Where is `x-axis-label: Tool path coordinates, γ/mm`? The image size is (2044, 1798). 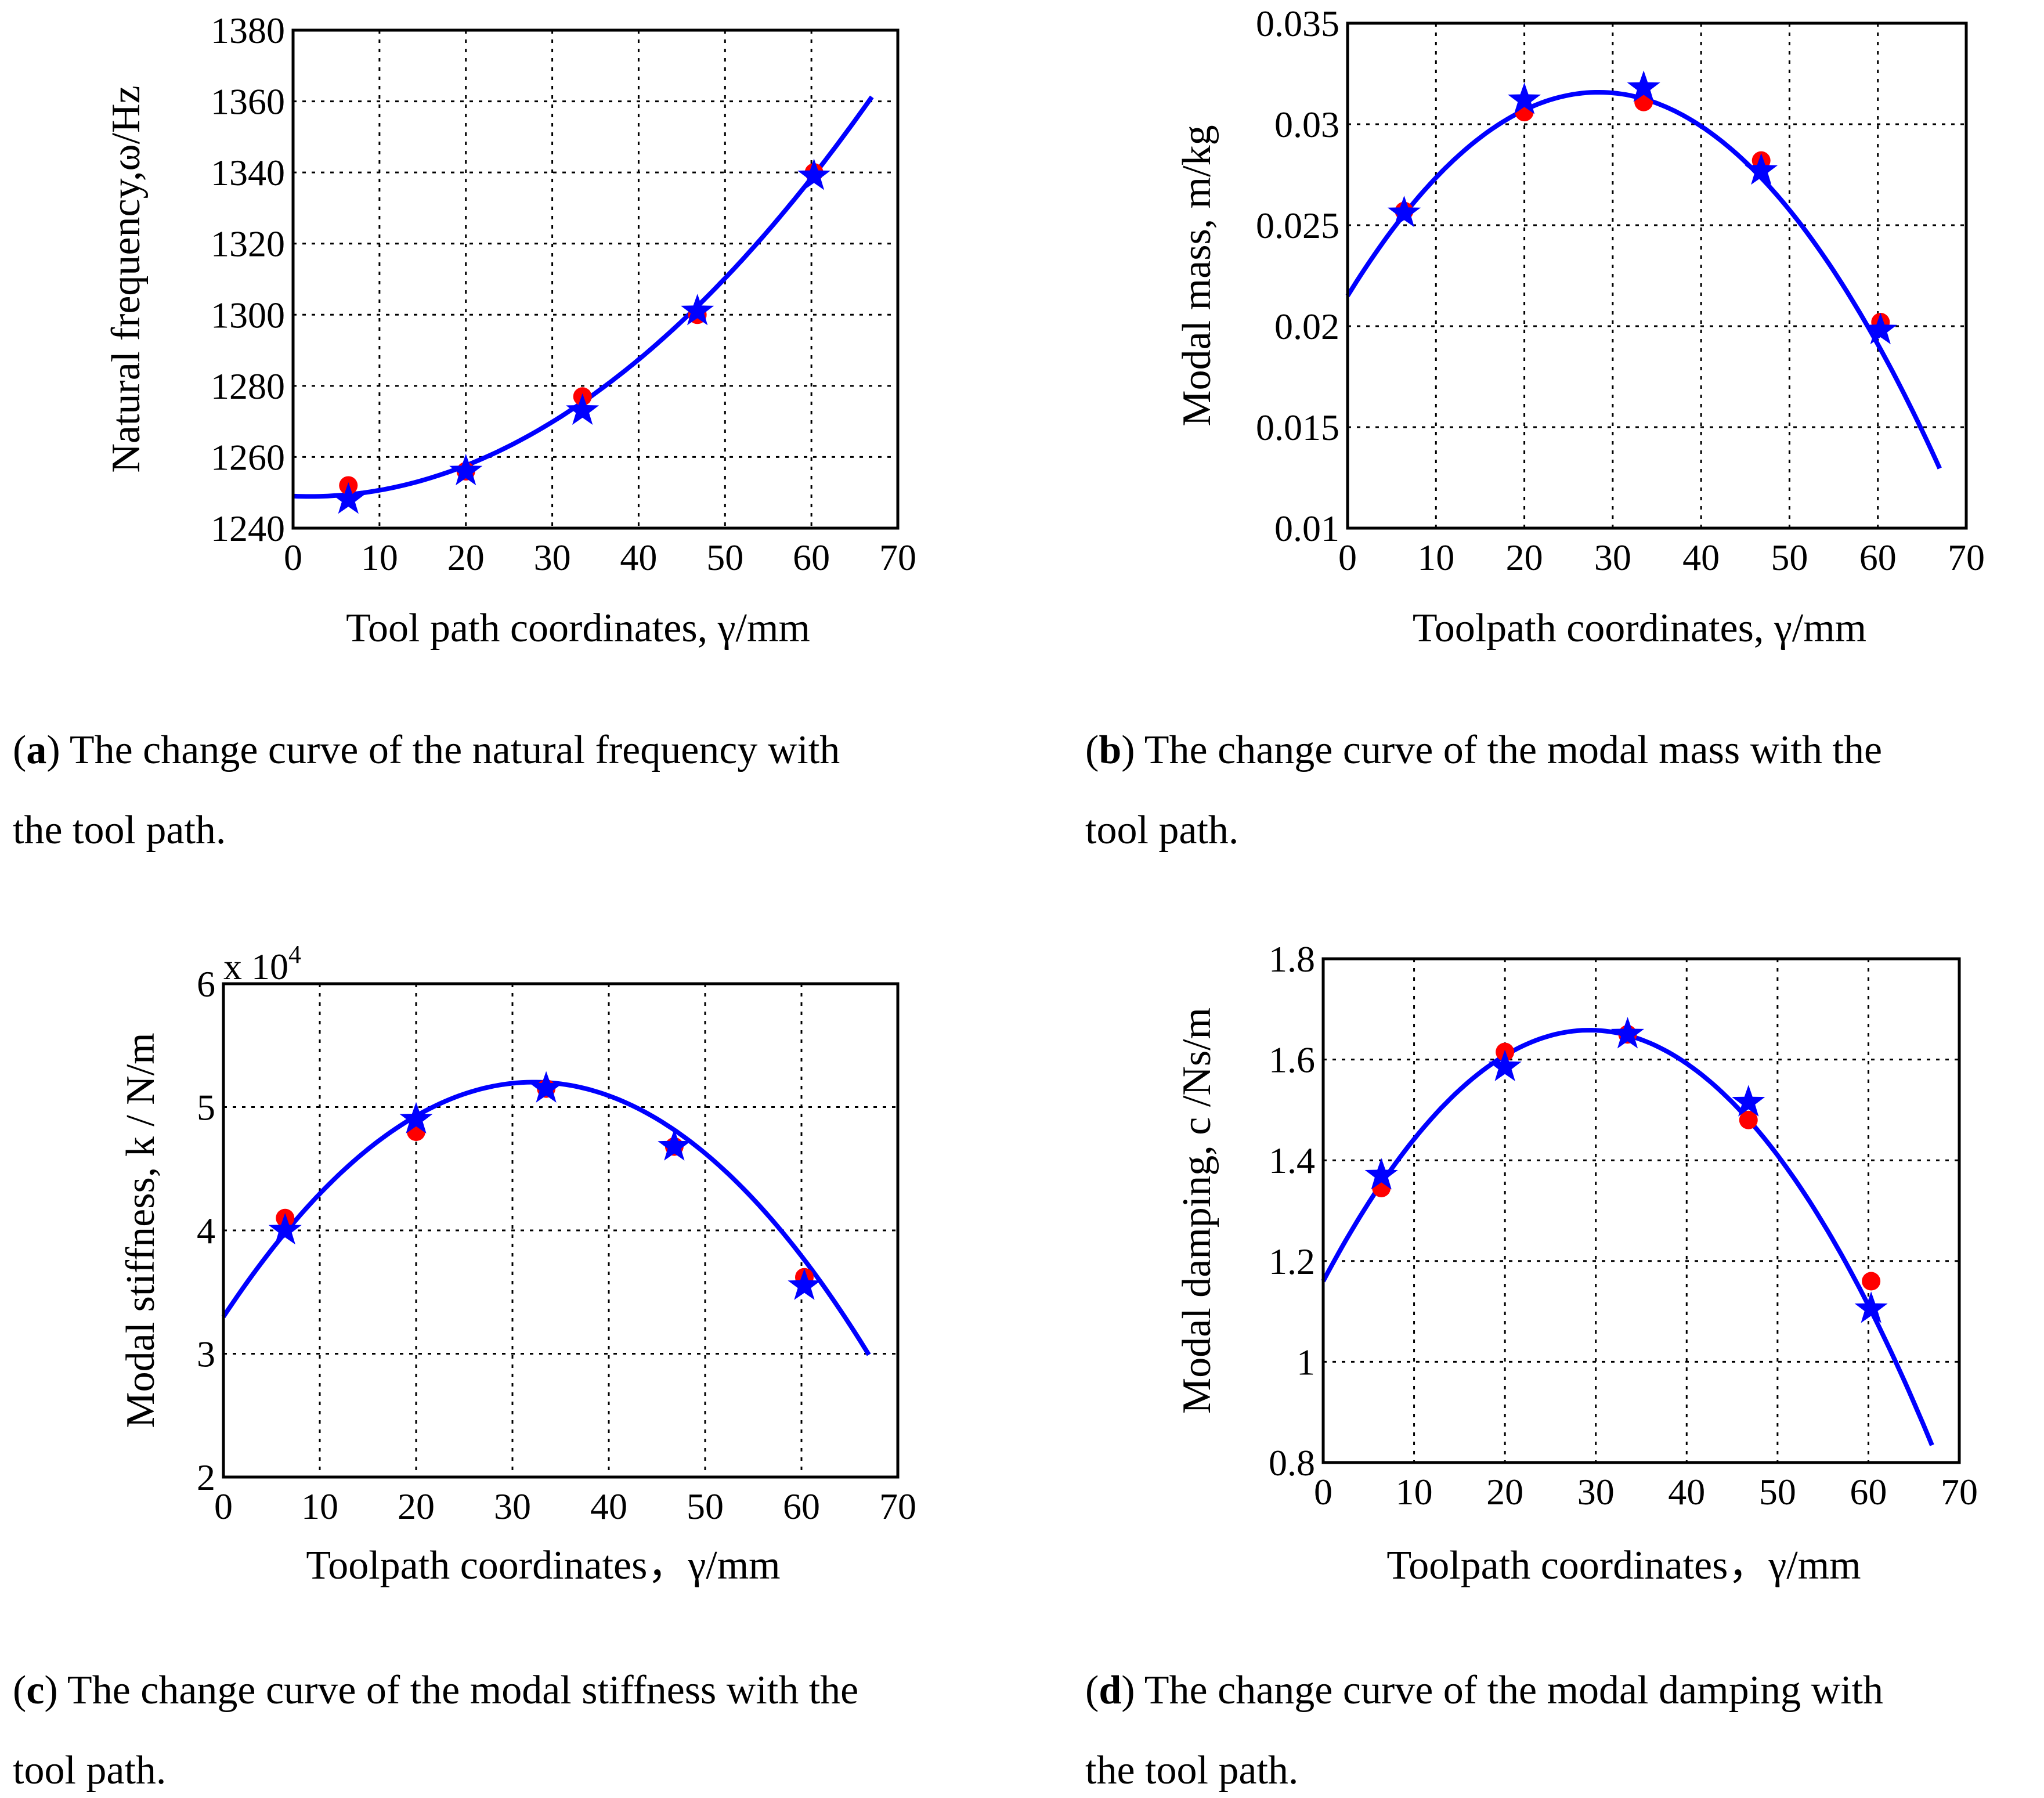 x-axis-label: Tool path coordinates, γ/mm is located at coordinates (578, 628).